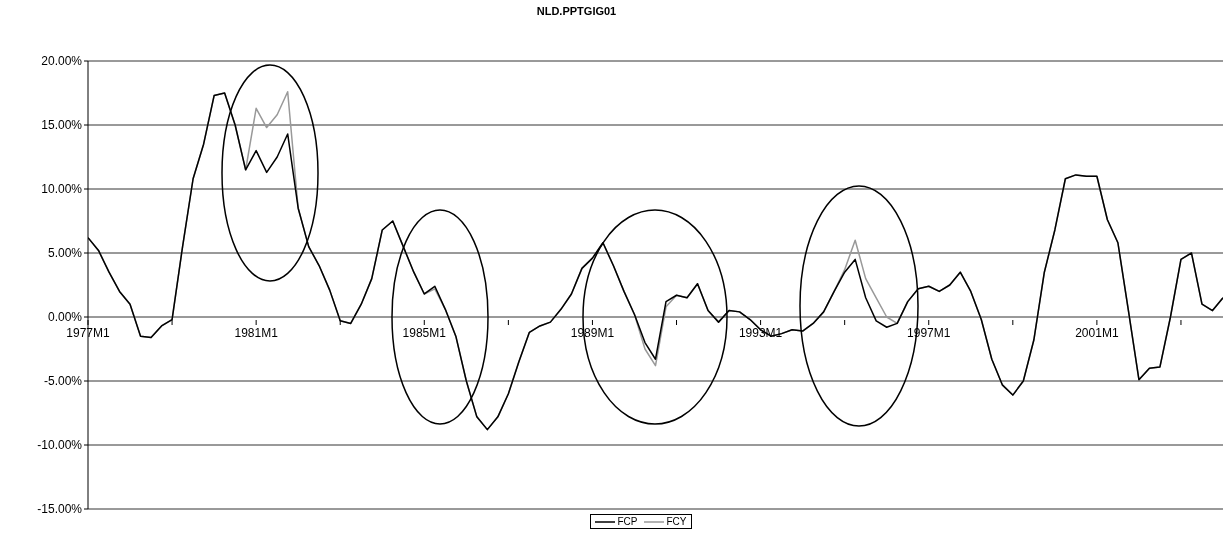  I want to click on y-tick-label: 5.00%, so click(65, 253).